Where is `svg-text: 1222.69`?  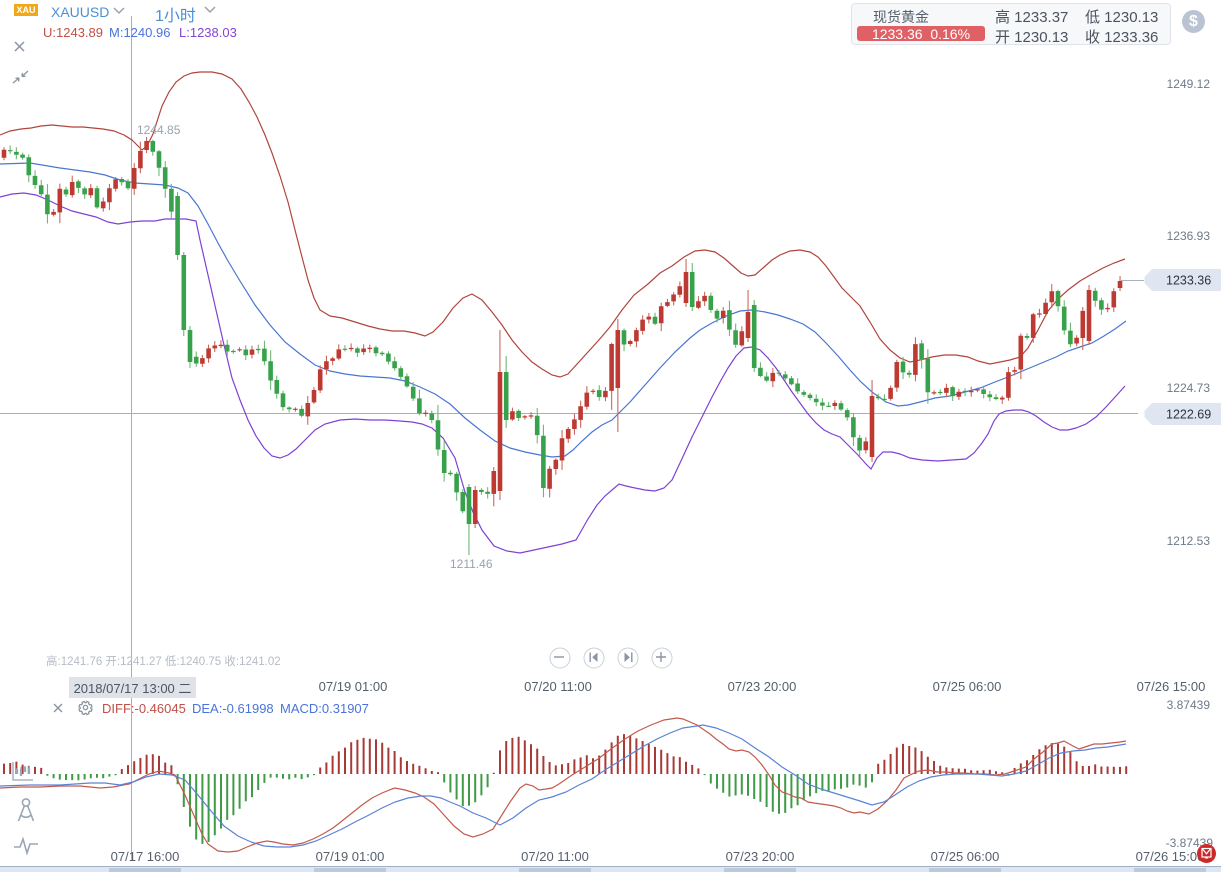
svg-text: 1222.69 is located at coordinates (1188, 415).